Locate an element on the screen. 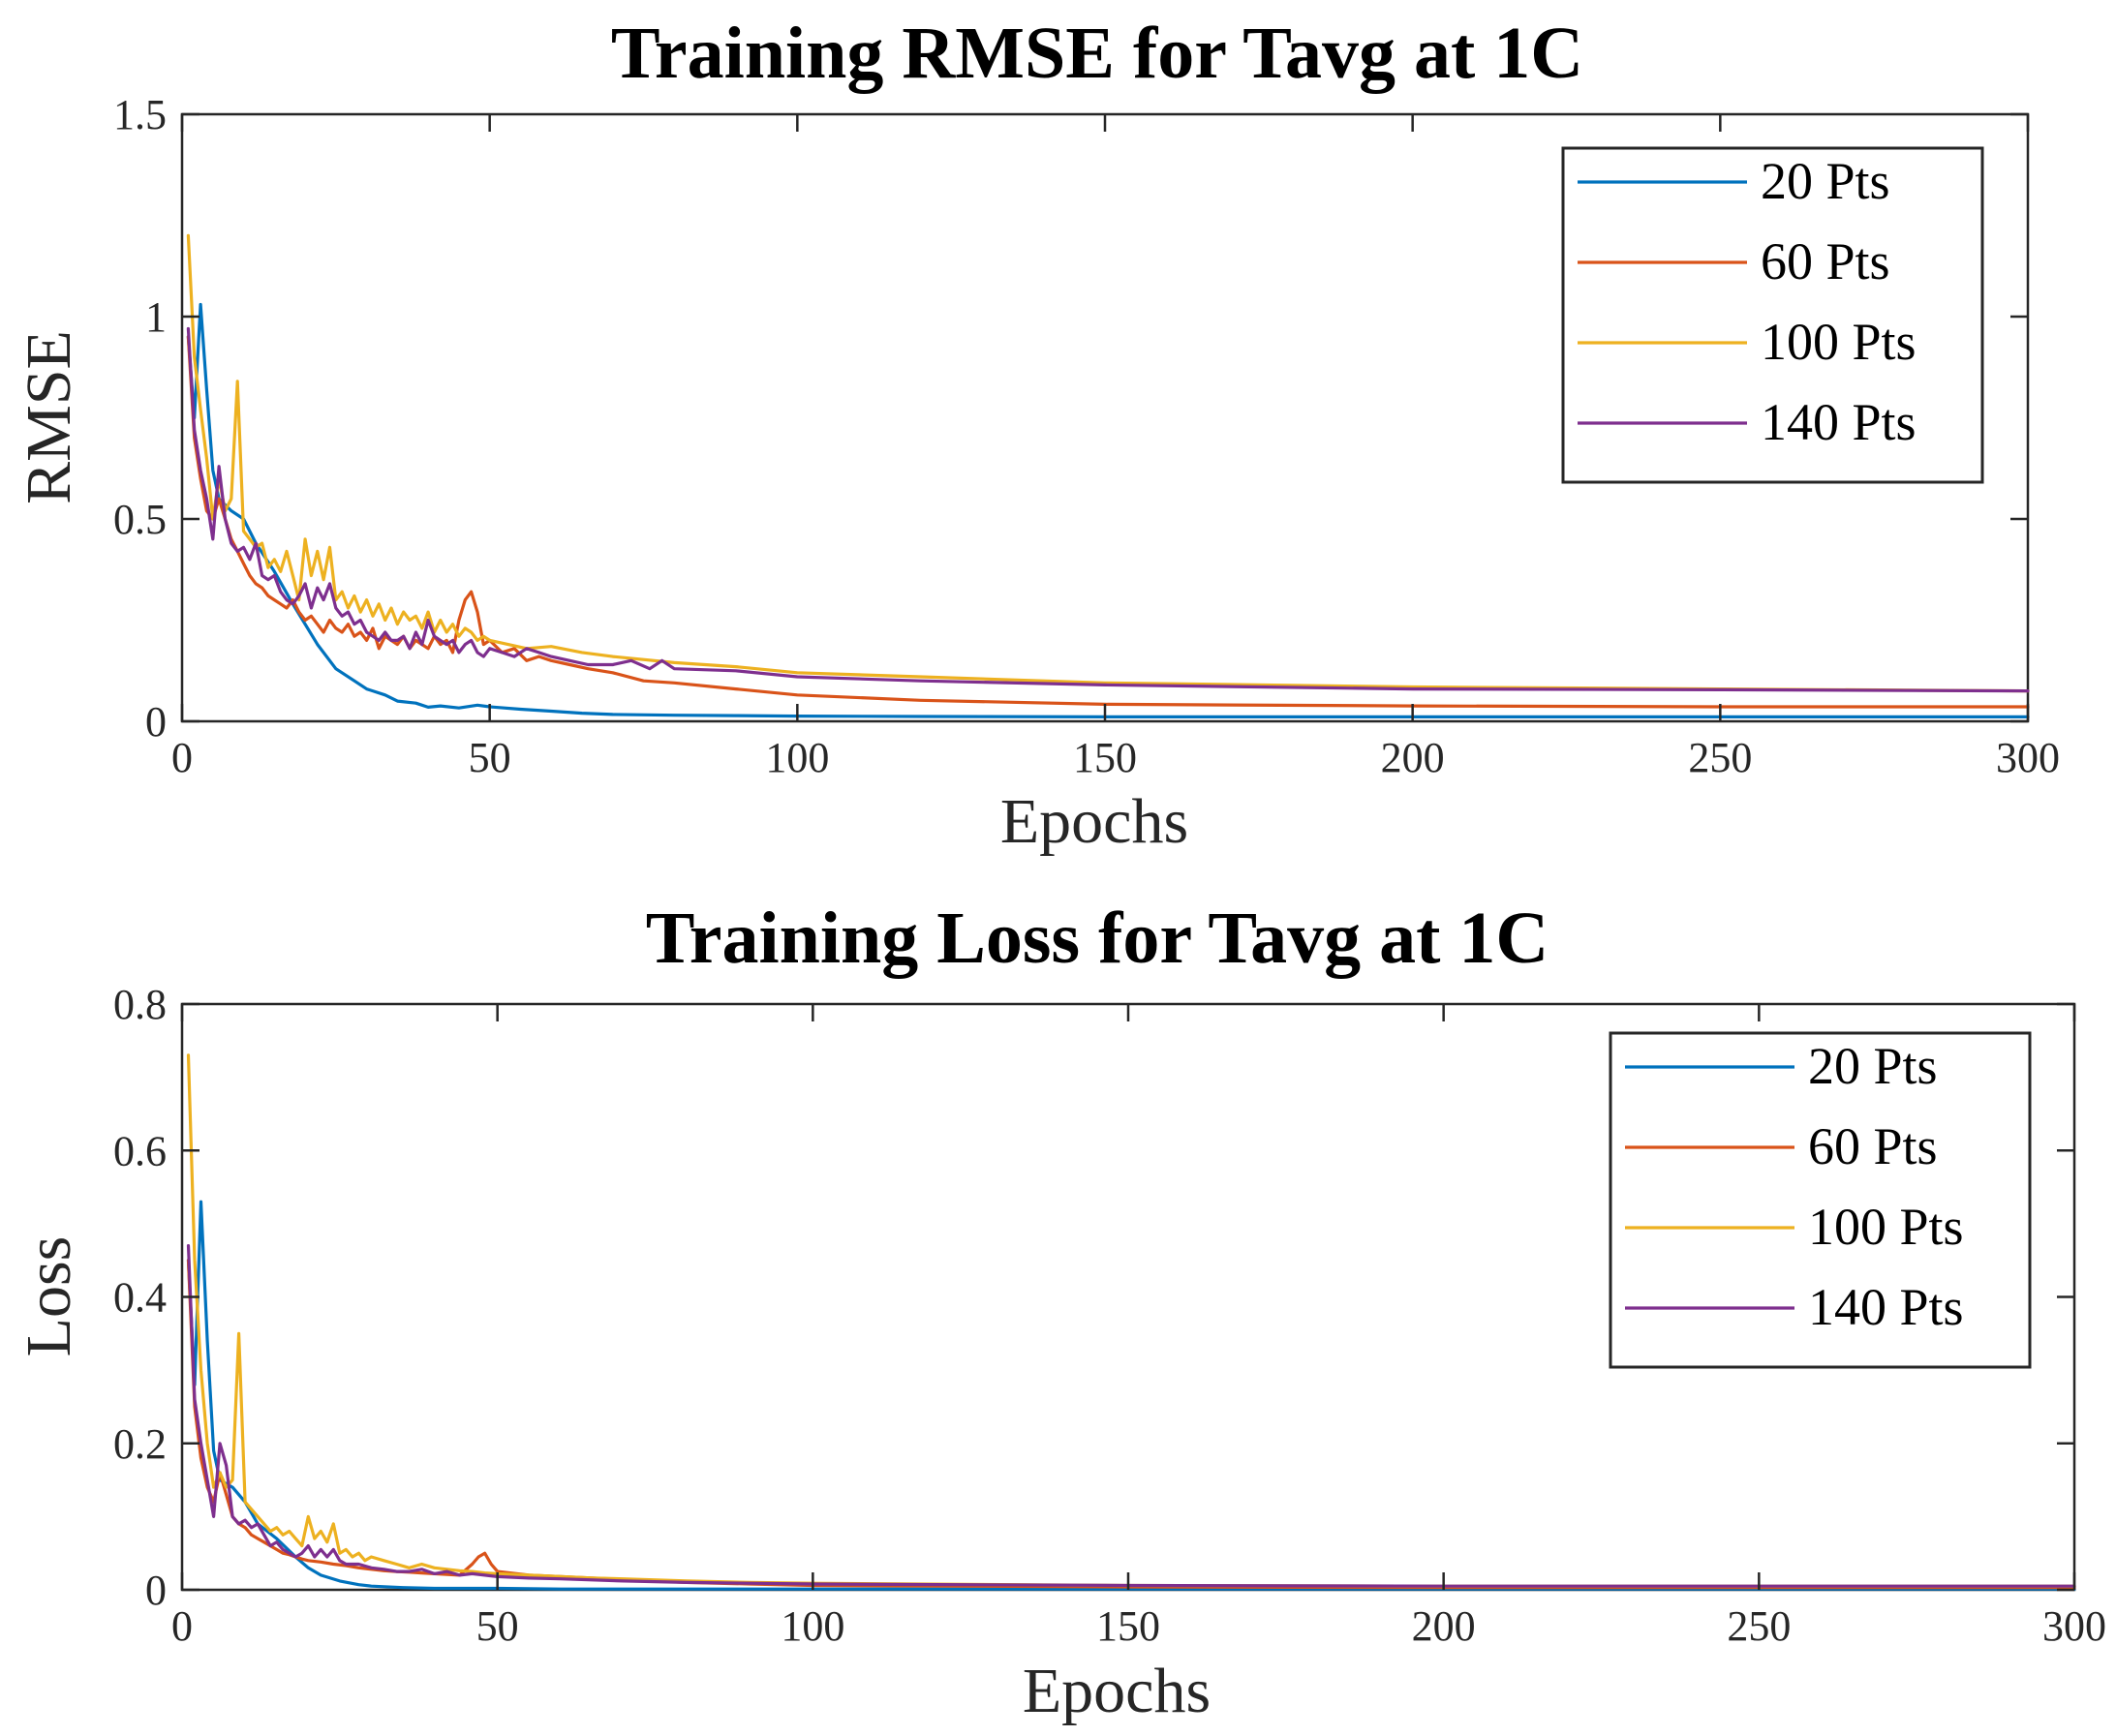 The width and height of the screenshot is (2116, 1736). loss-x-tick-label: 200 is located at coordinates (1444, 1626).